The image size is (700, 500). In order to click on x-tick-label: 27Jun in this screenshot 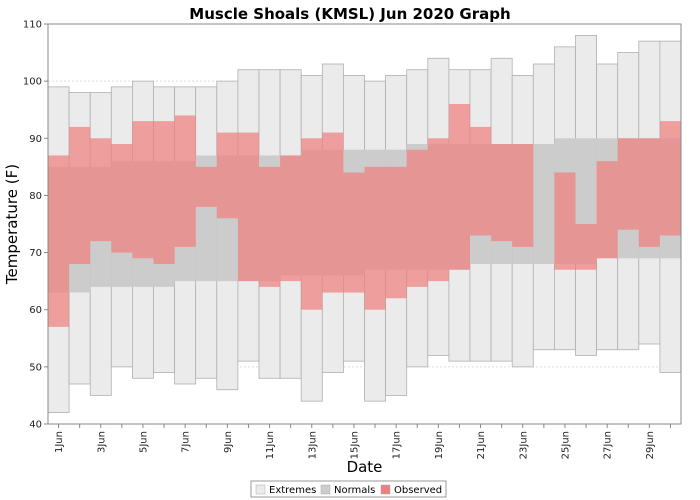, I will do `click(608, 445)`.